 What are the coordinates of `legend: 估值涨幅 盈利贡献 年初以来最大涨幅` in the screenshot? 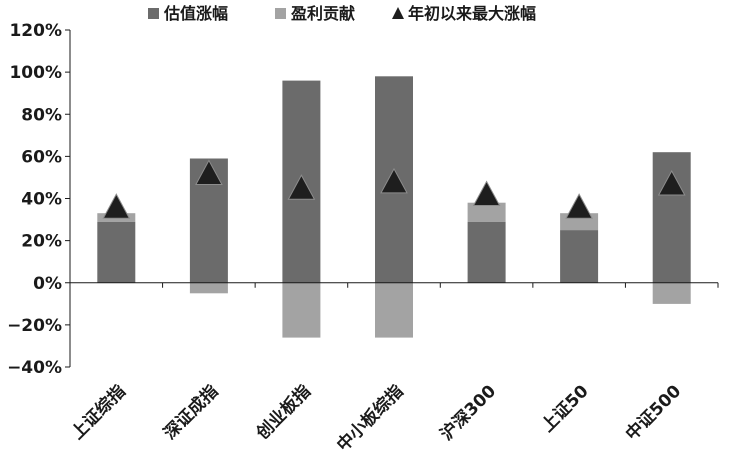 It's located at (342, 13).